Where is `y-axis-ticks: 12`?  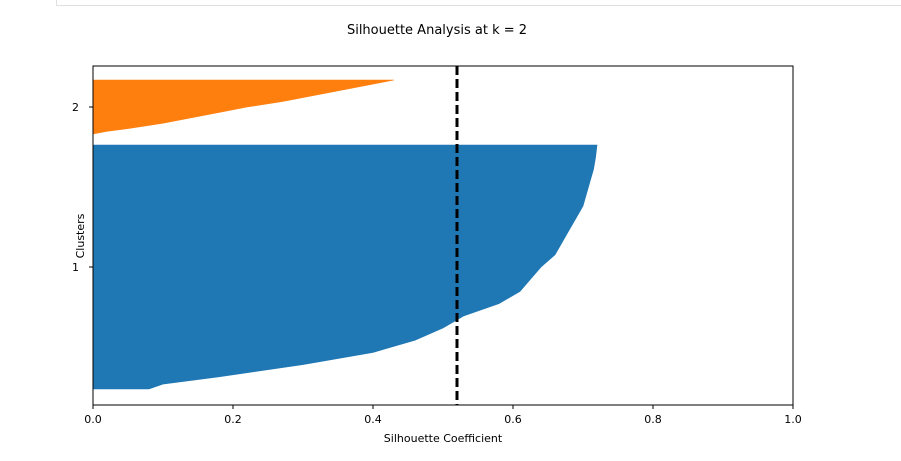
y-axis-ticks: 12 is located at coordinates (82, 187).